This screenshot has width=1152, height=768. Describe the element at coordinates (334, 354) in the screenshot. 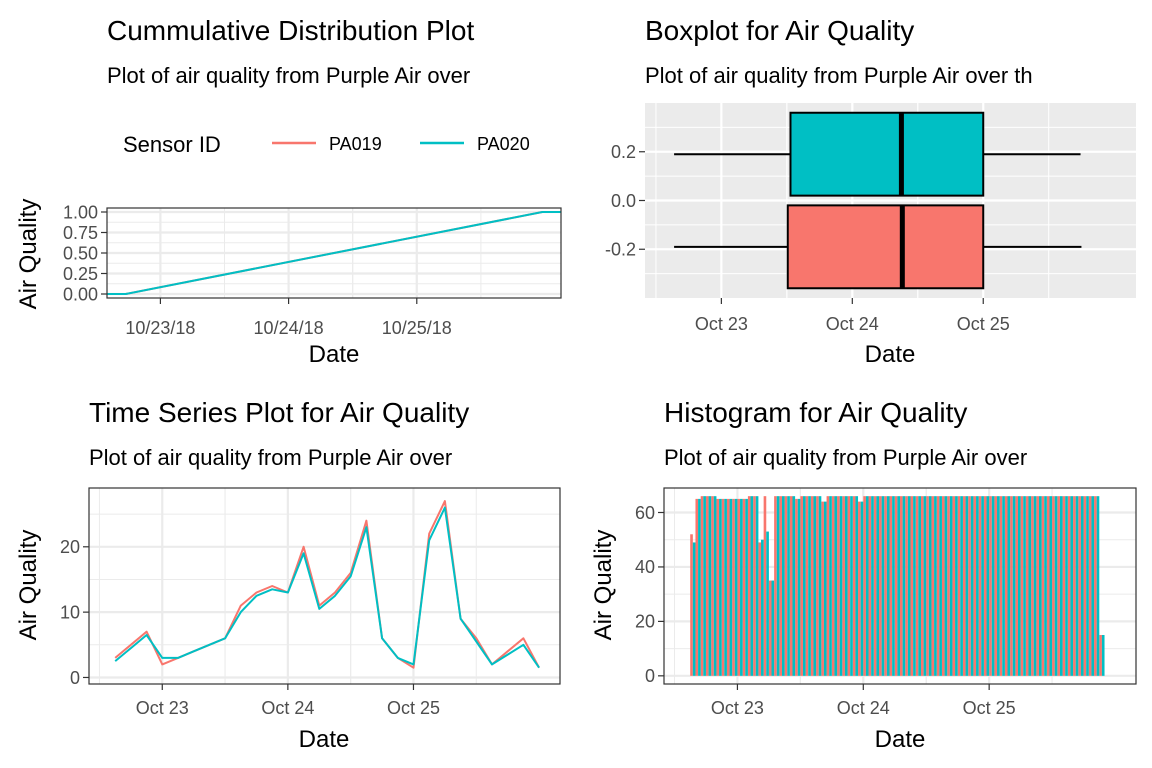

I see `ecdf-x-axis-title: Date` at that location.